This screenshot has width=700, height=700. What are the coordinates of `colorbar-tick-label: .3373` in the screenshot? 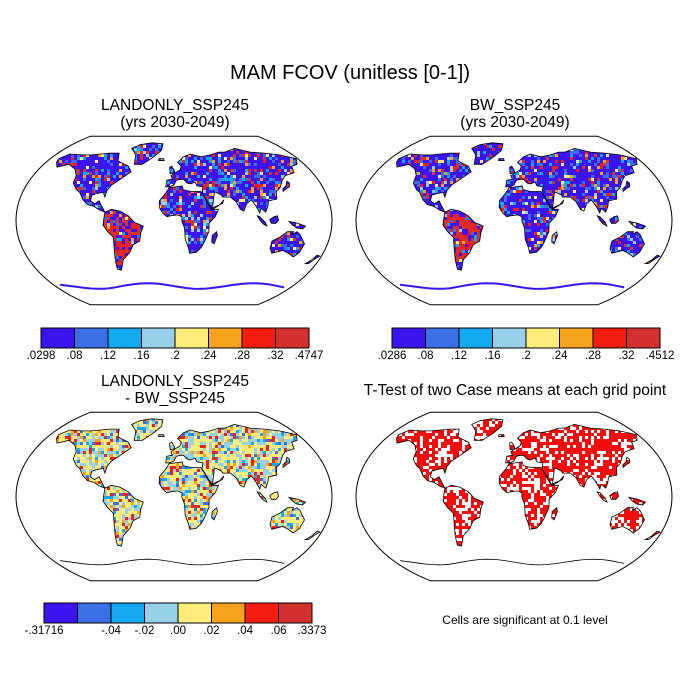 It's located at (312, 631).